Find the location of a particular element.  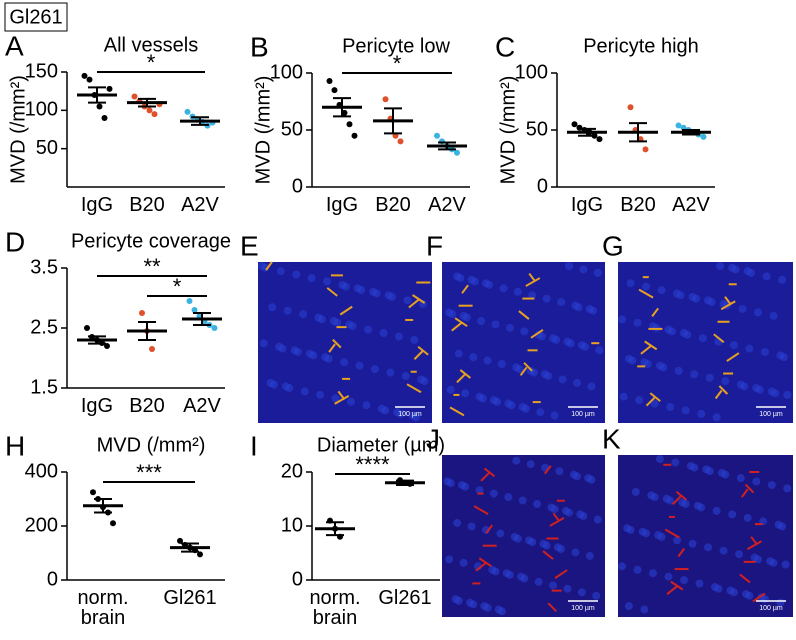

significance-label: ** is located at coordinates (152, 266).